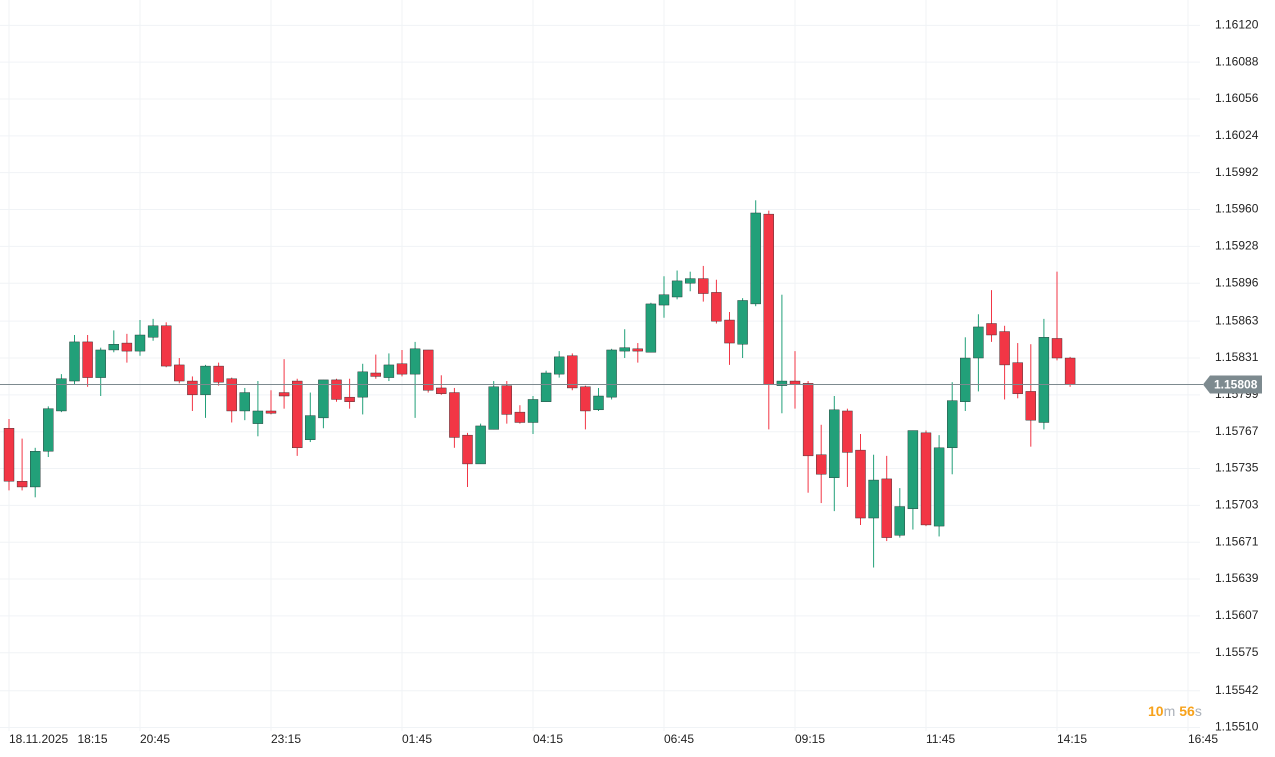 This screenshot has width=1275, height=757. Describe the element at coordinates (1237, 541) in the screenshot. I see `y-tick-label: 1.15671` at that location.